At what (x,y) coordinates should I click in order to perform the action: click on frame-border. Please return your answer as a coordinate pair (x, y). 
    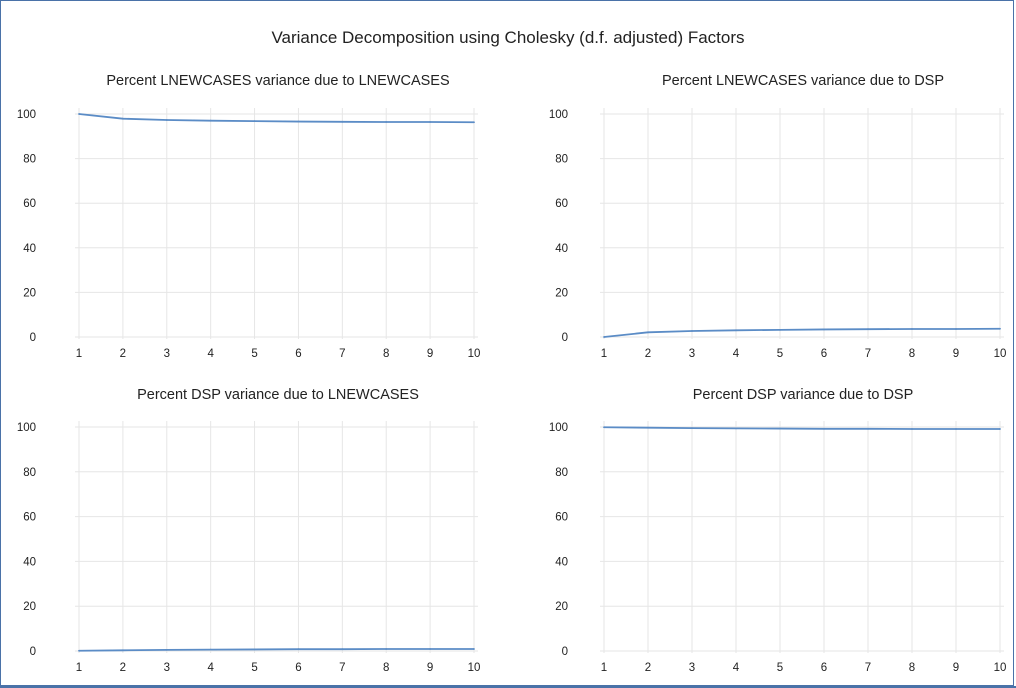
    Looking at the image, I should click on (508, 687).